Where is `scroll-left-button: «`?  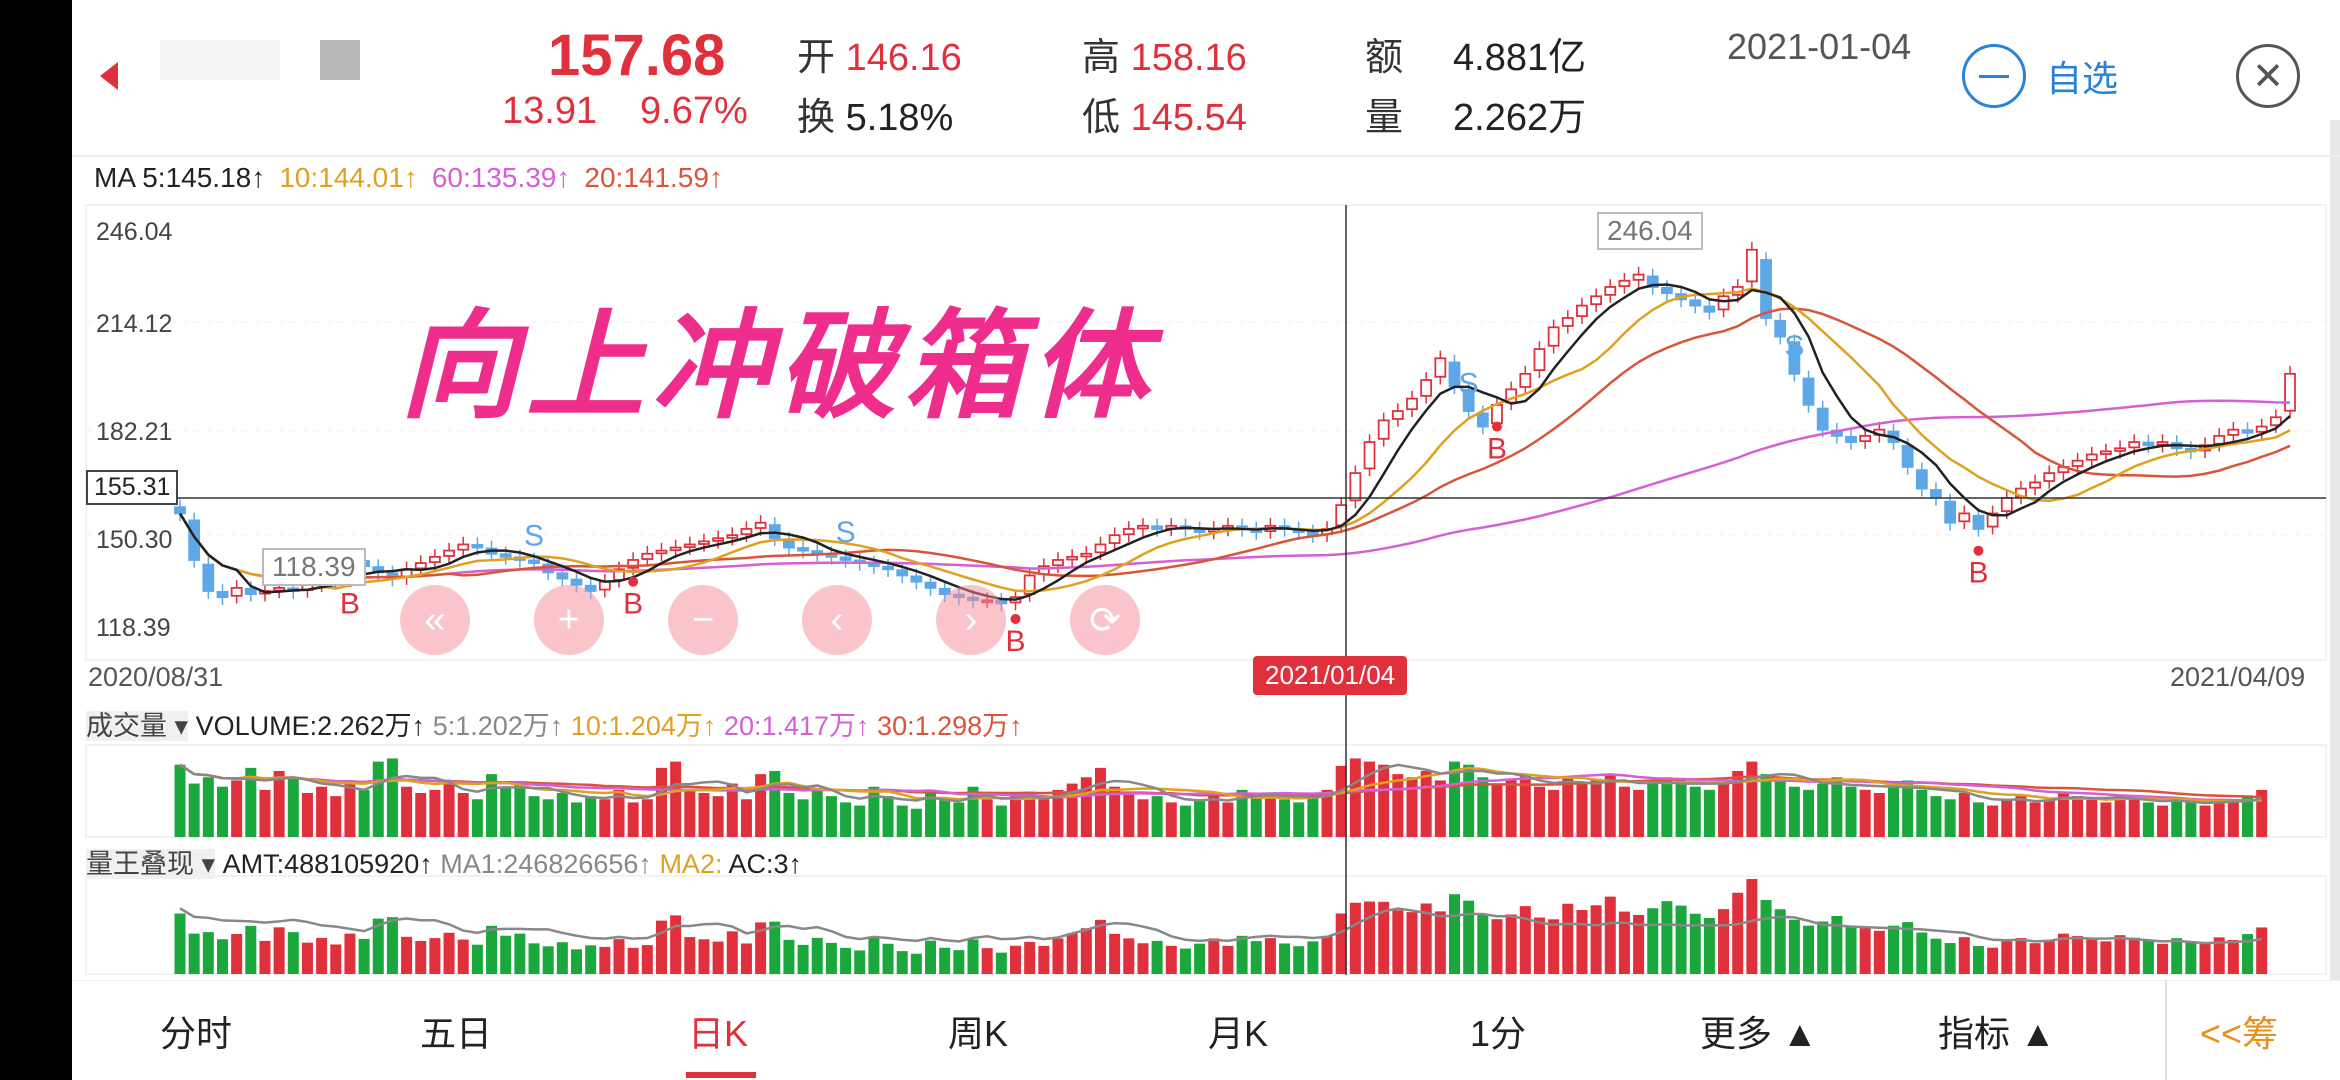 scroll-left-button: « is located at coordinates (435, 620).